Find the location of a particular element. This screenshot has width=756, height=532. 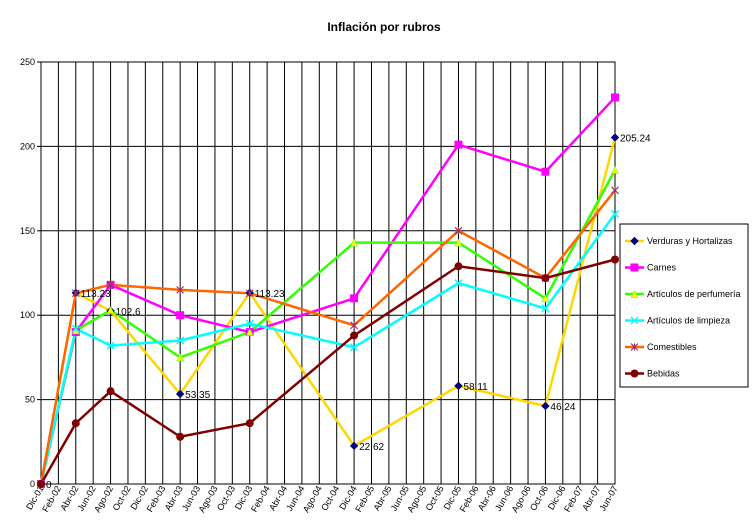

y-tick-label: 150 is located at coordinates (27, 231).